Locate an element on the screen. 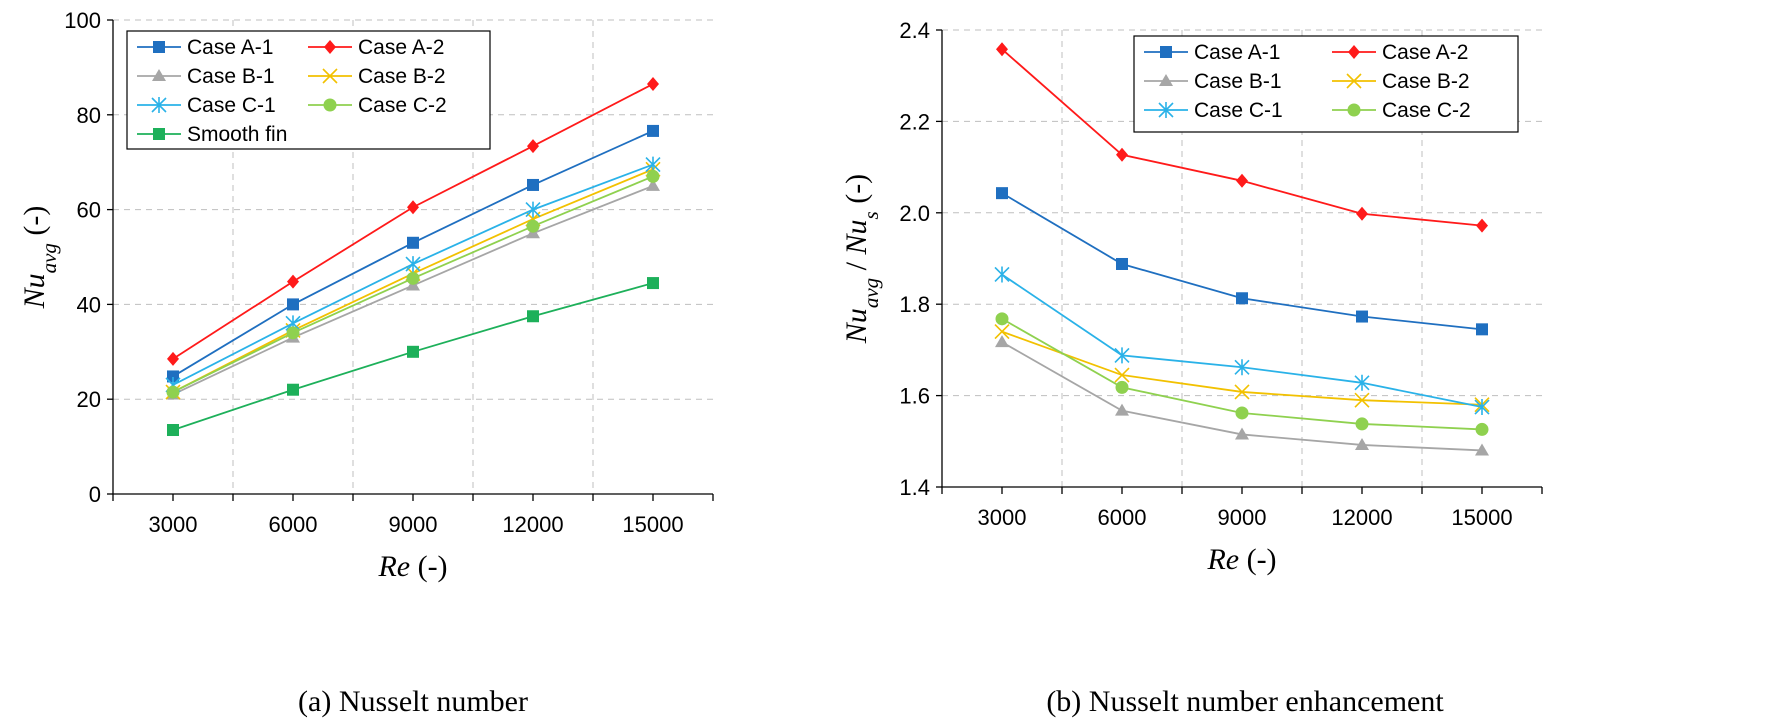 The height and width of the screenshot is (728, 1792). y-tick-label: 2.2 is located at coordinates (914, 121).